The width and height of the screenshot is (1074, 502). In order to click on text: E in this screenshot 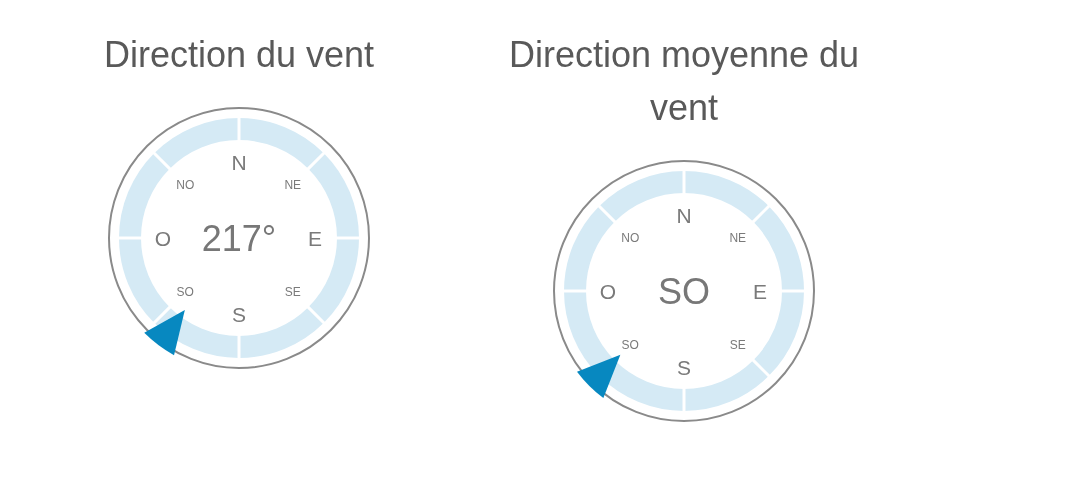, I will do `click(315, 238)`.